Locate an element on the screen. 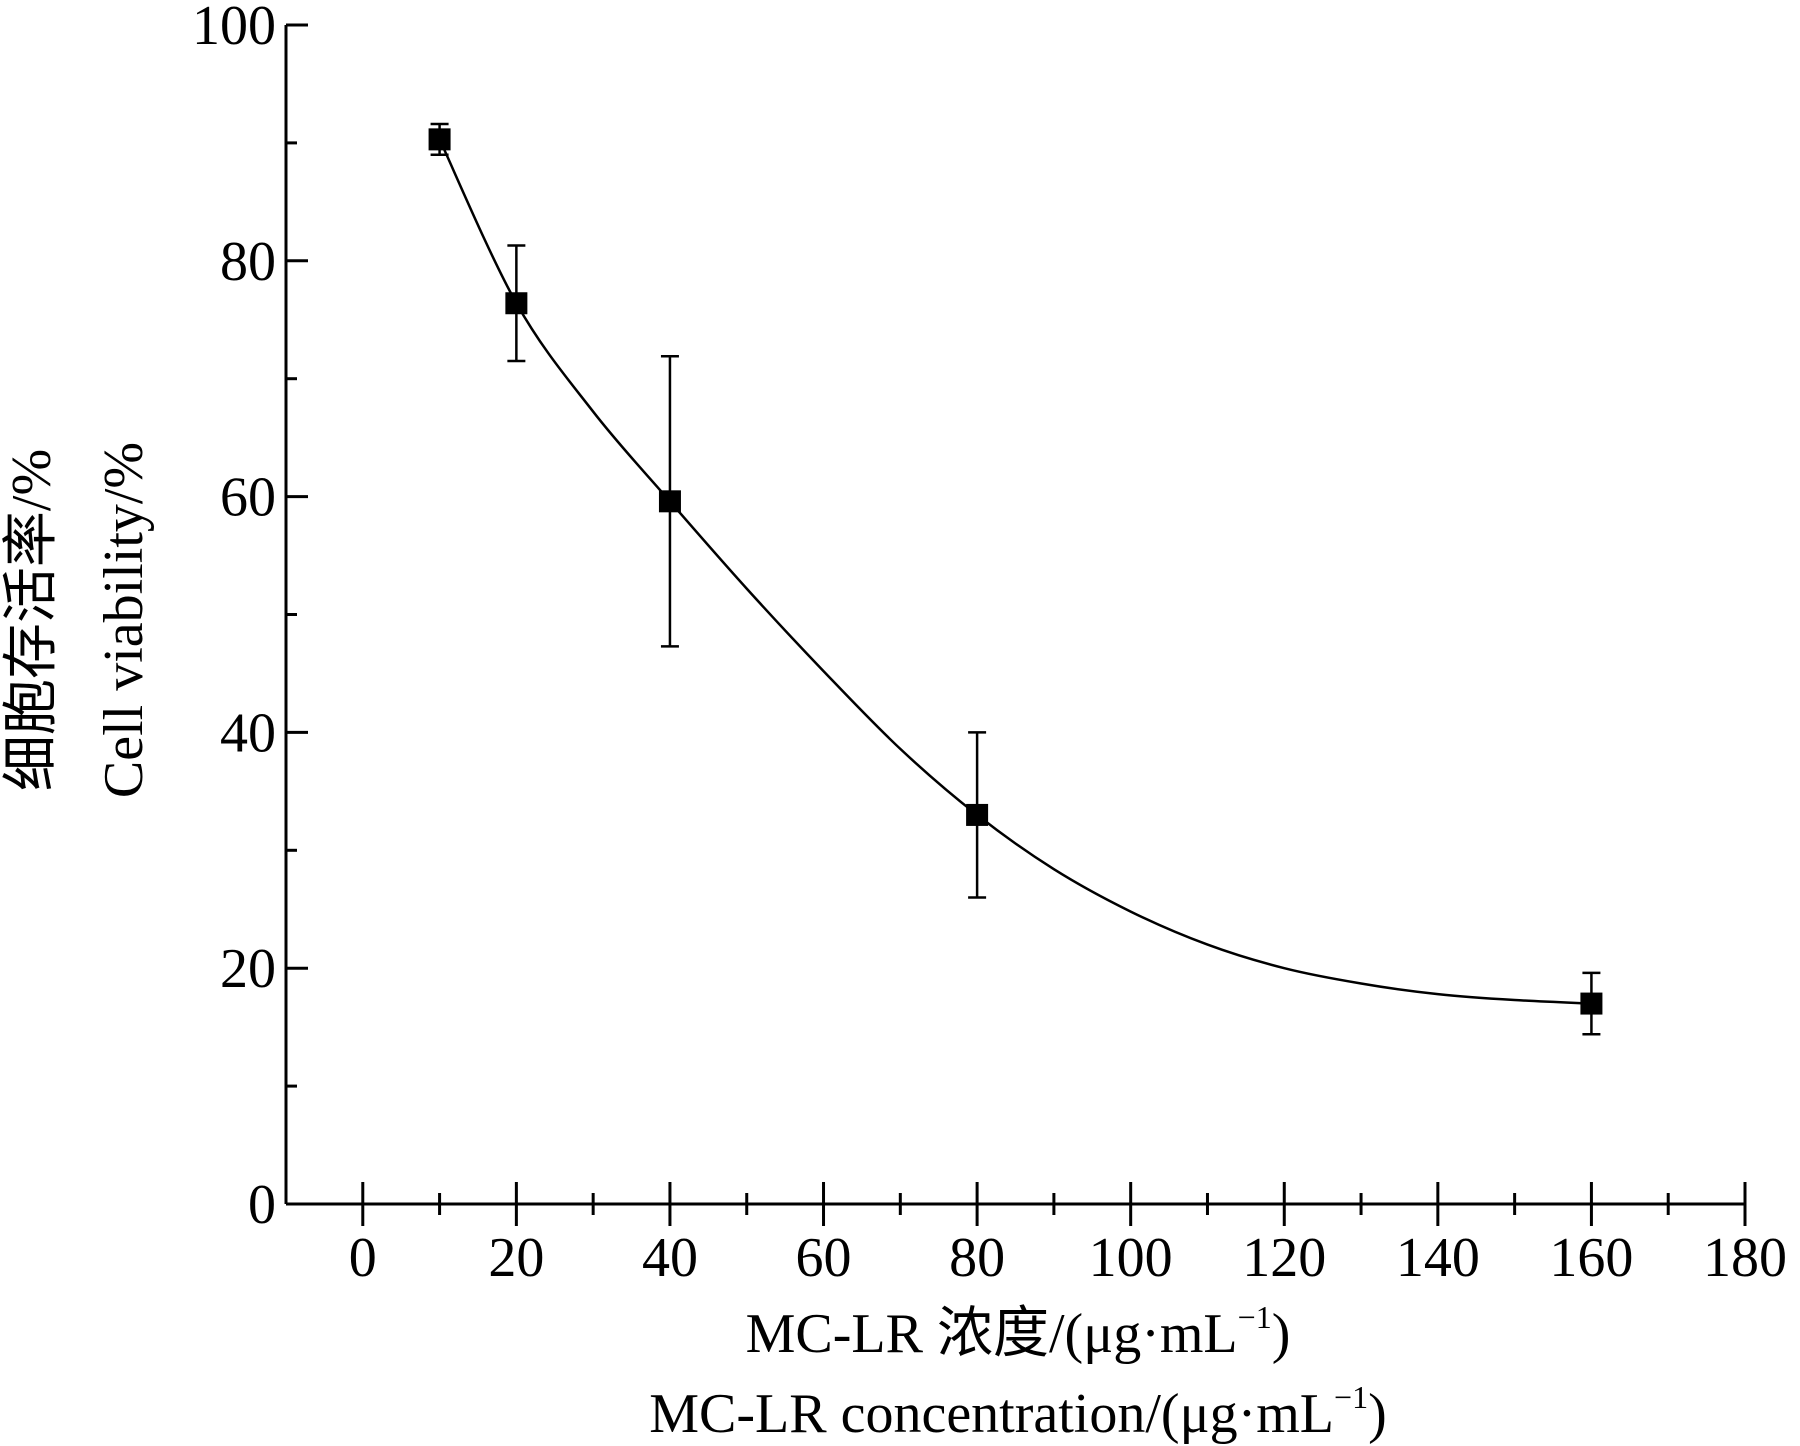 The width and height of the screenshot is (1800, 1446). y-tick-label: 0 is located at coordinates (262, 1205).